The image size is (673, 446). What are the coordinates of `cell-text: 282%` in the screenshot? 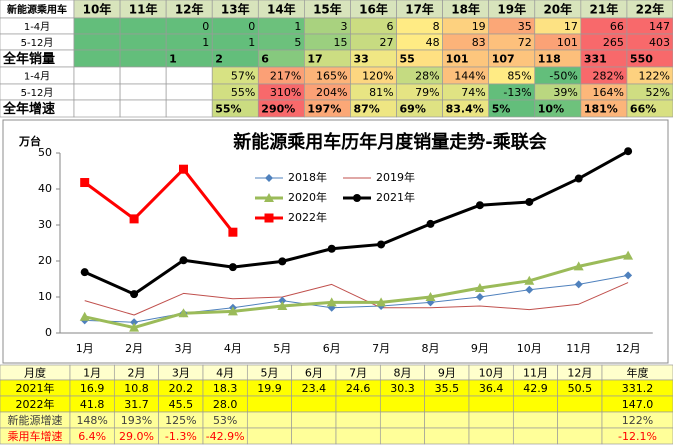 It's located at (607, 76).